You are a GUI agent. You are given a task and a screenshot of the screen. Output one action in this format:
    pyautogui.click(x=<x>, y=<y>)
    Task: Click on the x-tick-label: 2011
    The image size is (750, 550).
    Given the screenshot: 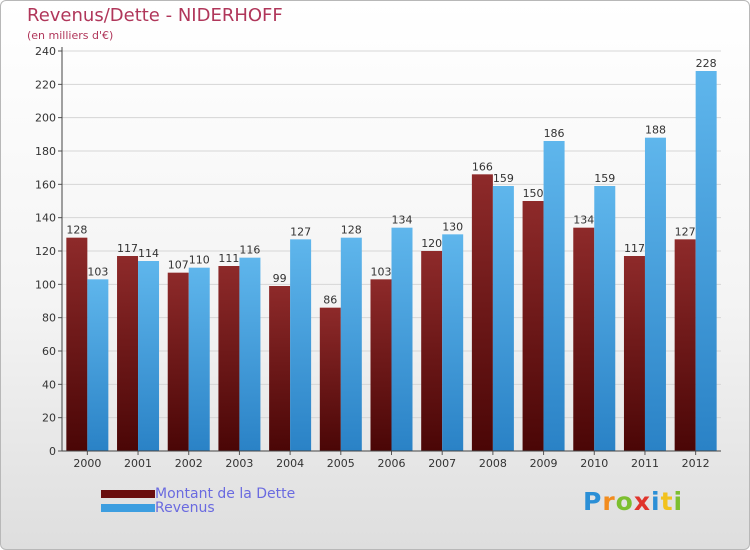 What is the action you would take?
    pyautogui.click(x=645, y=463)
    